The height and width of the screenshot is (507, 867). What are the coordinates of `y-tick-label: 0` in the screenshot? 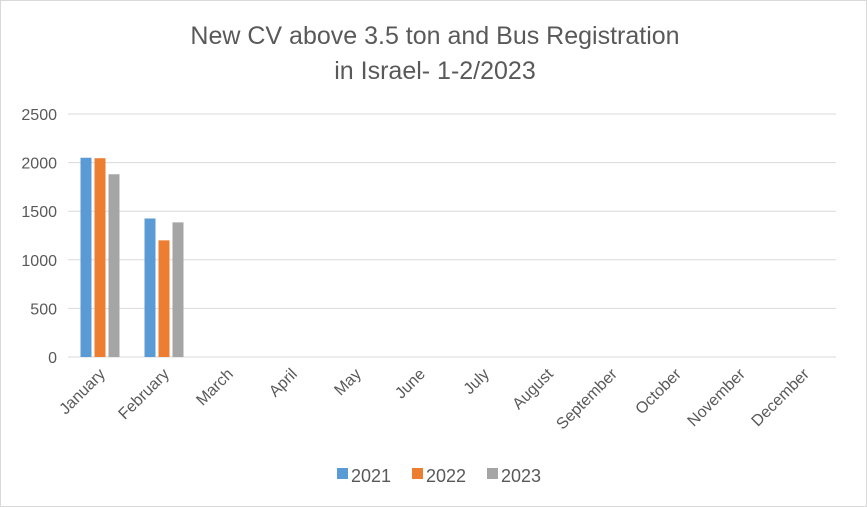 It's located at (52, 358).